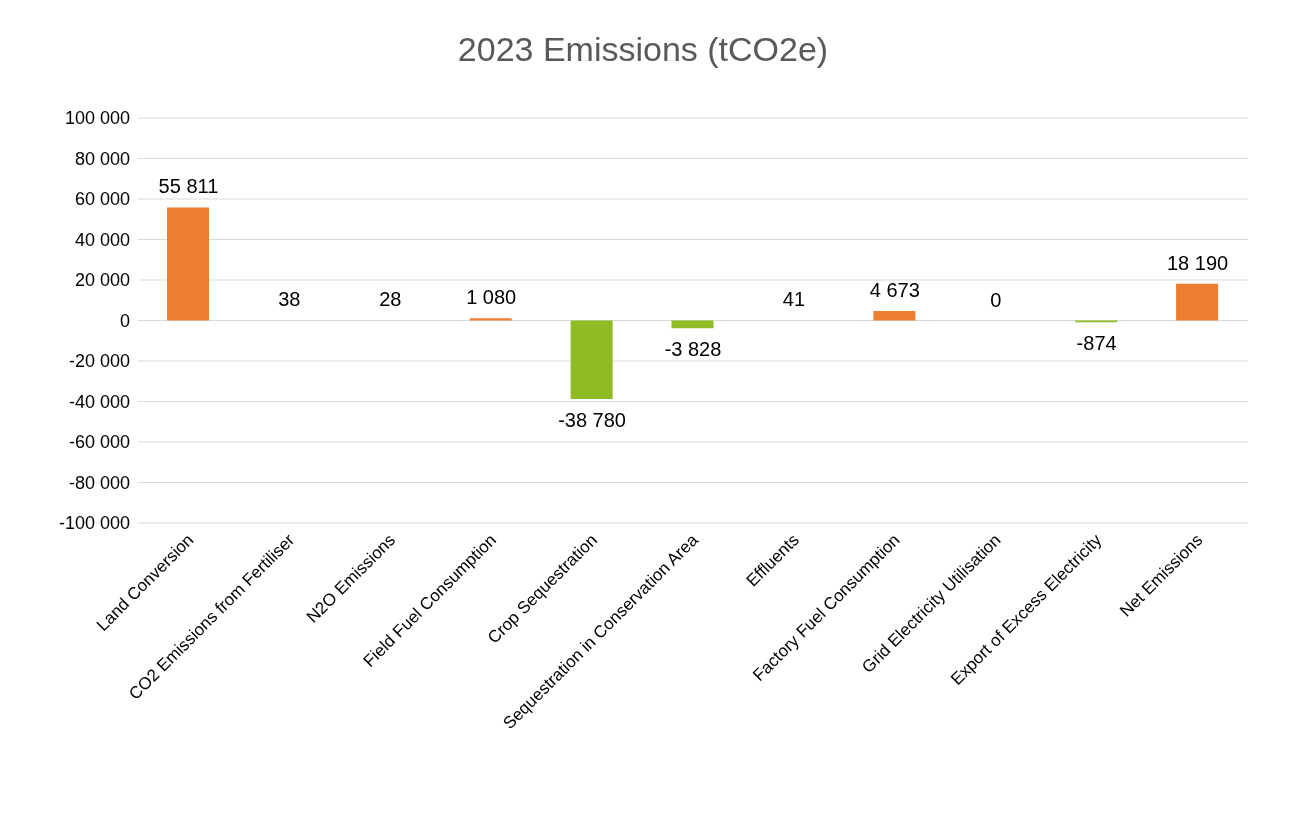 This screenshot has width=1289, height=833. Describe the element at coordinates (97, 118) in the screenshot. I see `y-tick-label: 100 000` at that location.